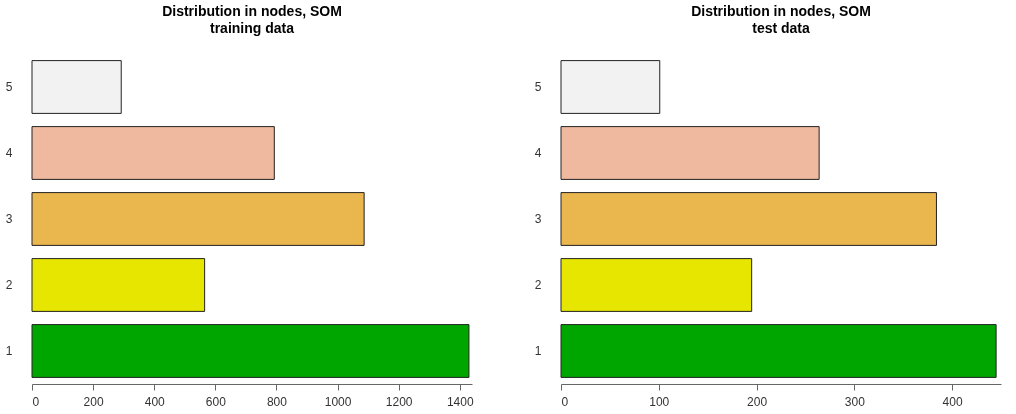 The image size is (1016, 414). What do you see at coordinates (855, 401) in the screenshot?
I see `x-tick-label: 300` at bounding box center [855, 401].